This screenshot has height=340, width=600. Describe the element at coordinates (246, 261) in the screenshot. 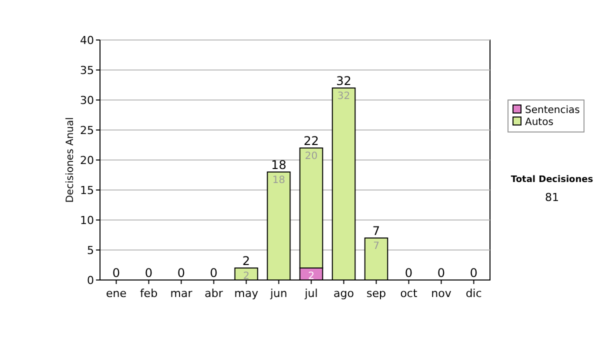

I see `total-label: 2` at that location.